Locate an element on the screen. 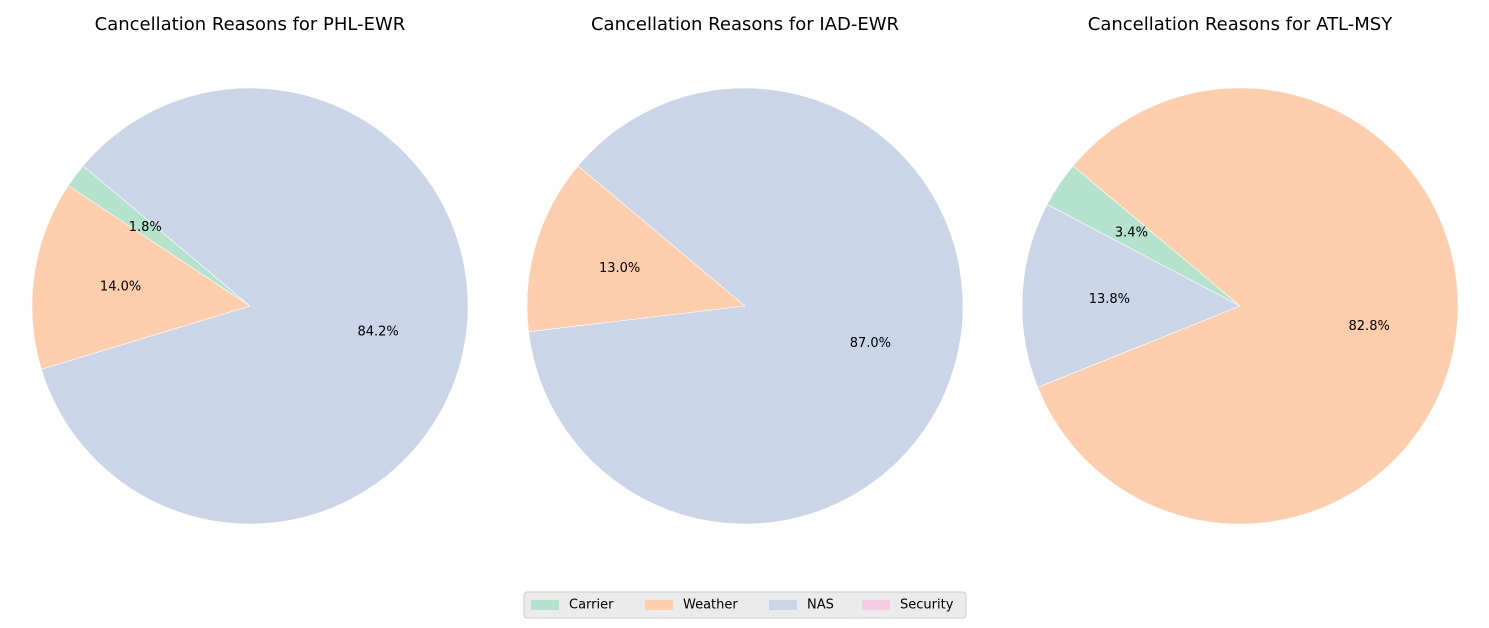 The height and width of the screenshot is (628, 1489). legend-label-weather: Weather is located at coordinates (710, 605).